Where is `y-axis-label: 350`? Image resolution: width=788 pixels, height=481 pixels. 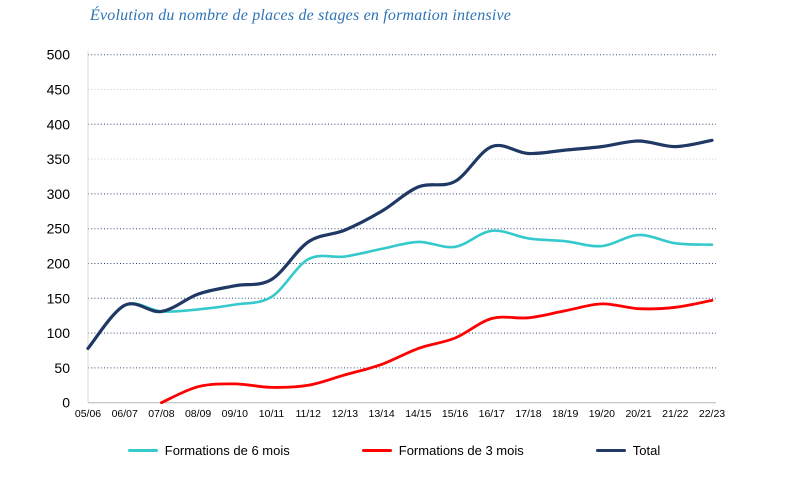 y-axis-label: 350 is located at coordinates (59, 159).